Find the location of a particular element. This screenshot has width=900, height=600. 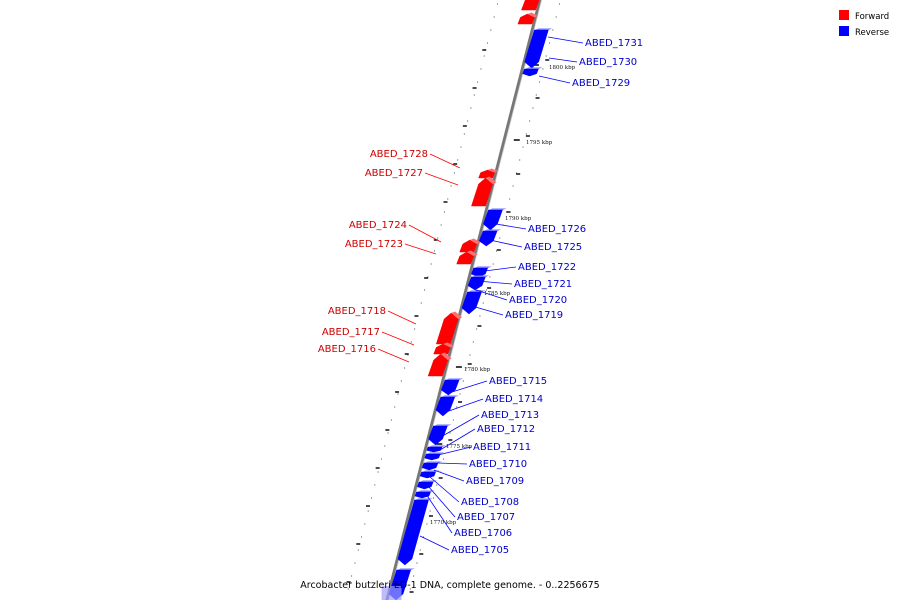

gene-label: ABED_1727 is located at coordinates (394, 173).